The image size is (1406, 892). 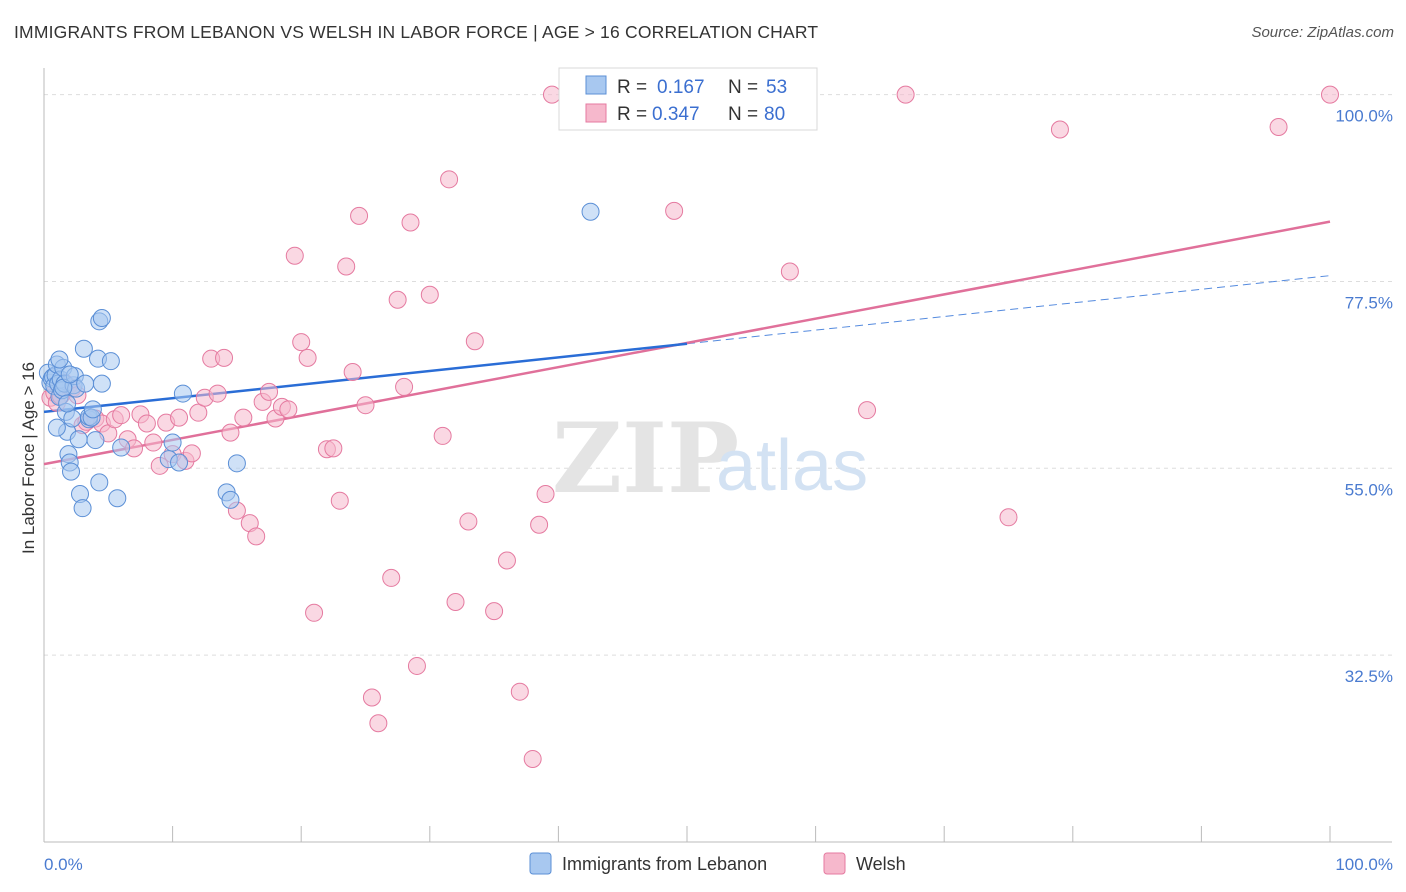 What do you see at coordinates (28, 458) in the screenshot?
I see `y-axis-title: In Labor Force | Age > 16` at bounding box center [28, 458].